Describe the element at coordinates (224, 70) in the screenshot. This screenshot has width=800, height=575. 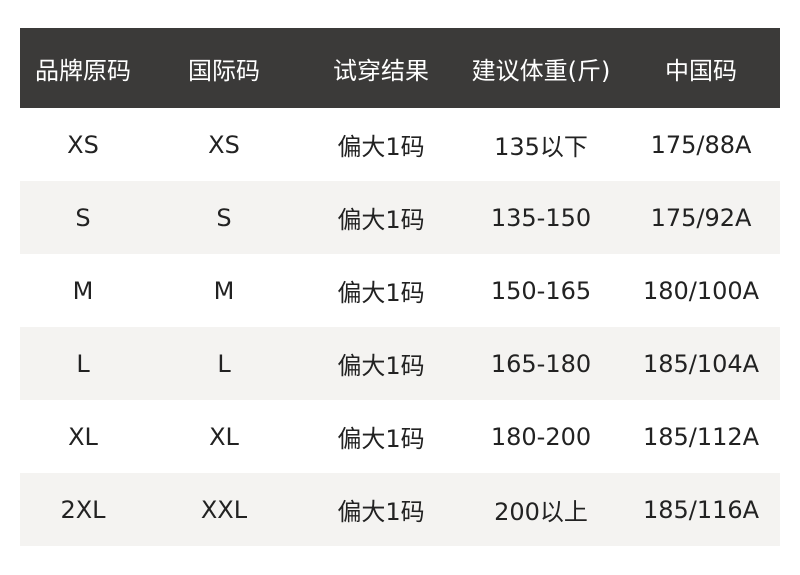
I see `header-cell: 国际码` at that location.